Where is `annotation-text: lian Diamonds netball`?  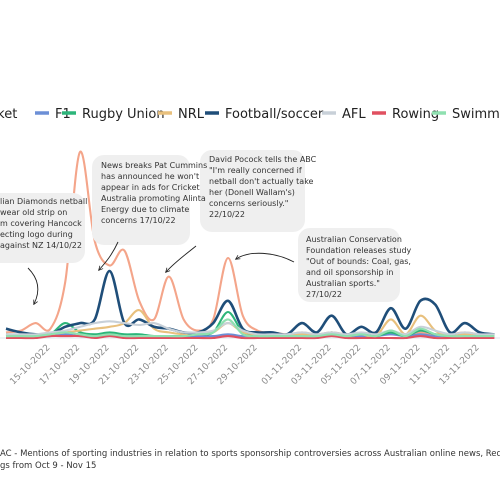 annotation-text: lian Diamonds netball is located at coordinates (43, 201).